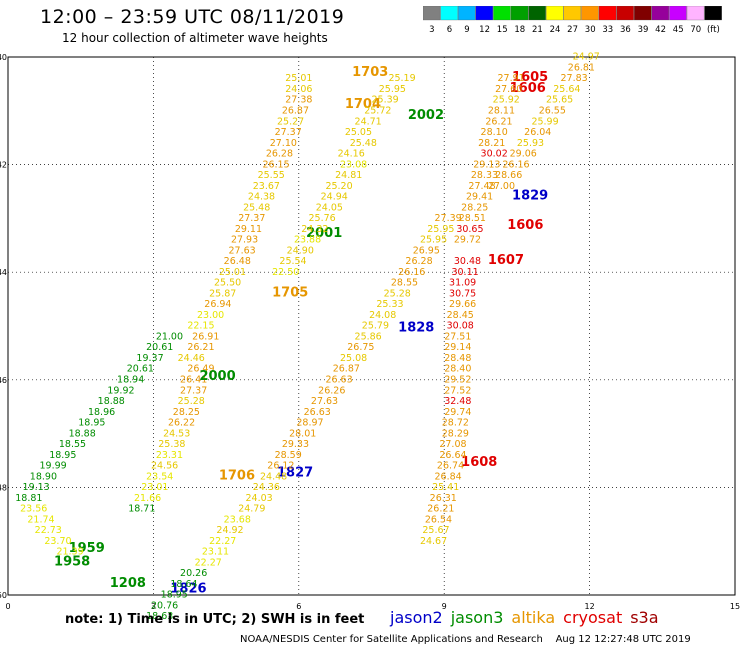 This screenshot has width=740, height=650. I want to click on lon-tick-label: 0, so click(7, 606).